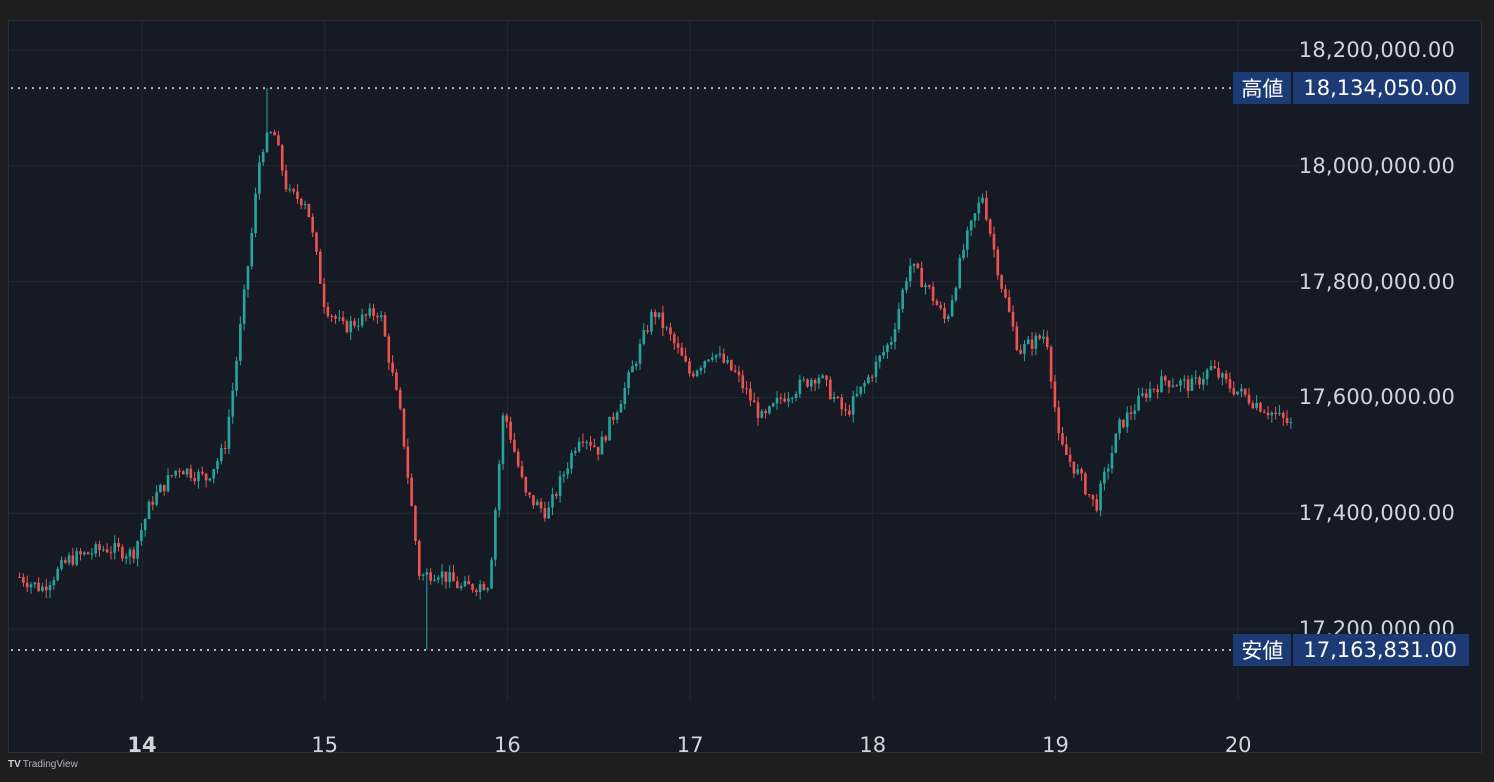 The width and height of the screenshot is (1494, 782). I want to click on tradingview-logo: TV TradingView, so click(43, 764).